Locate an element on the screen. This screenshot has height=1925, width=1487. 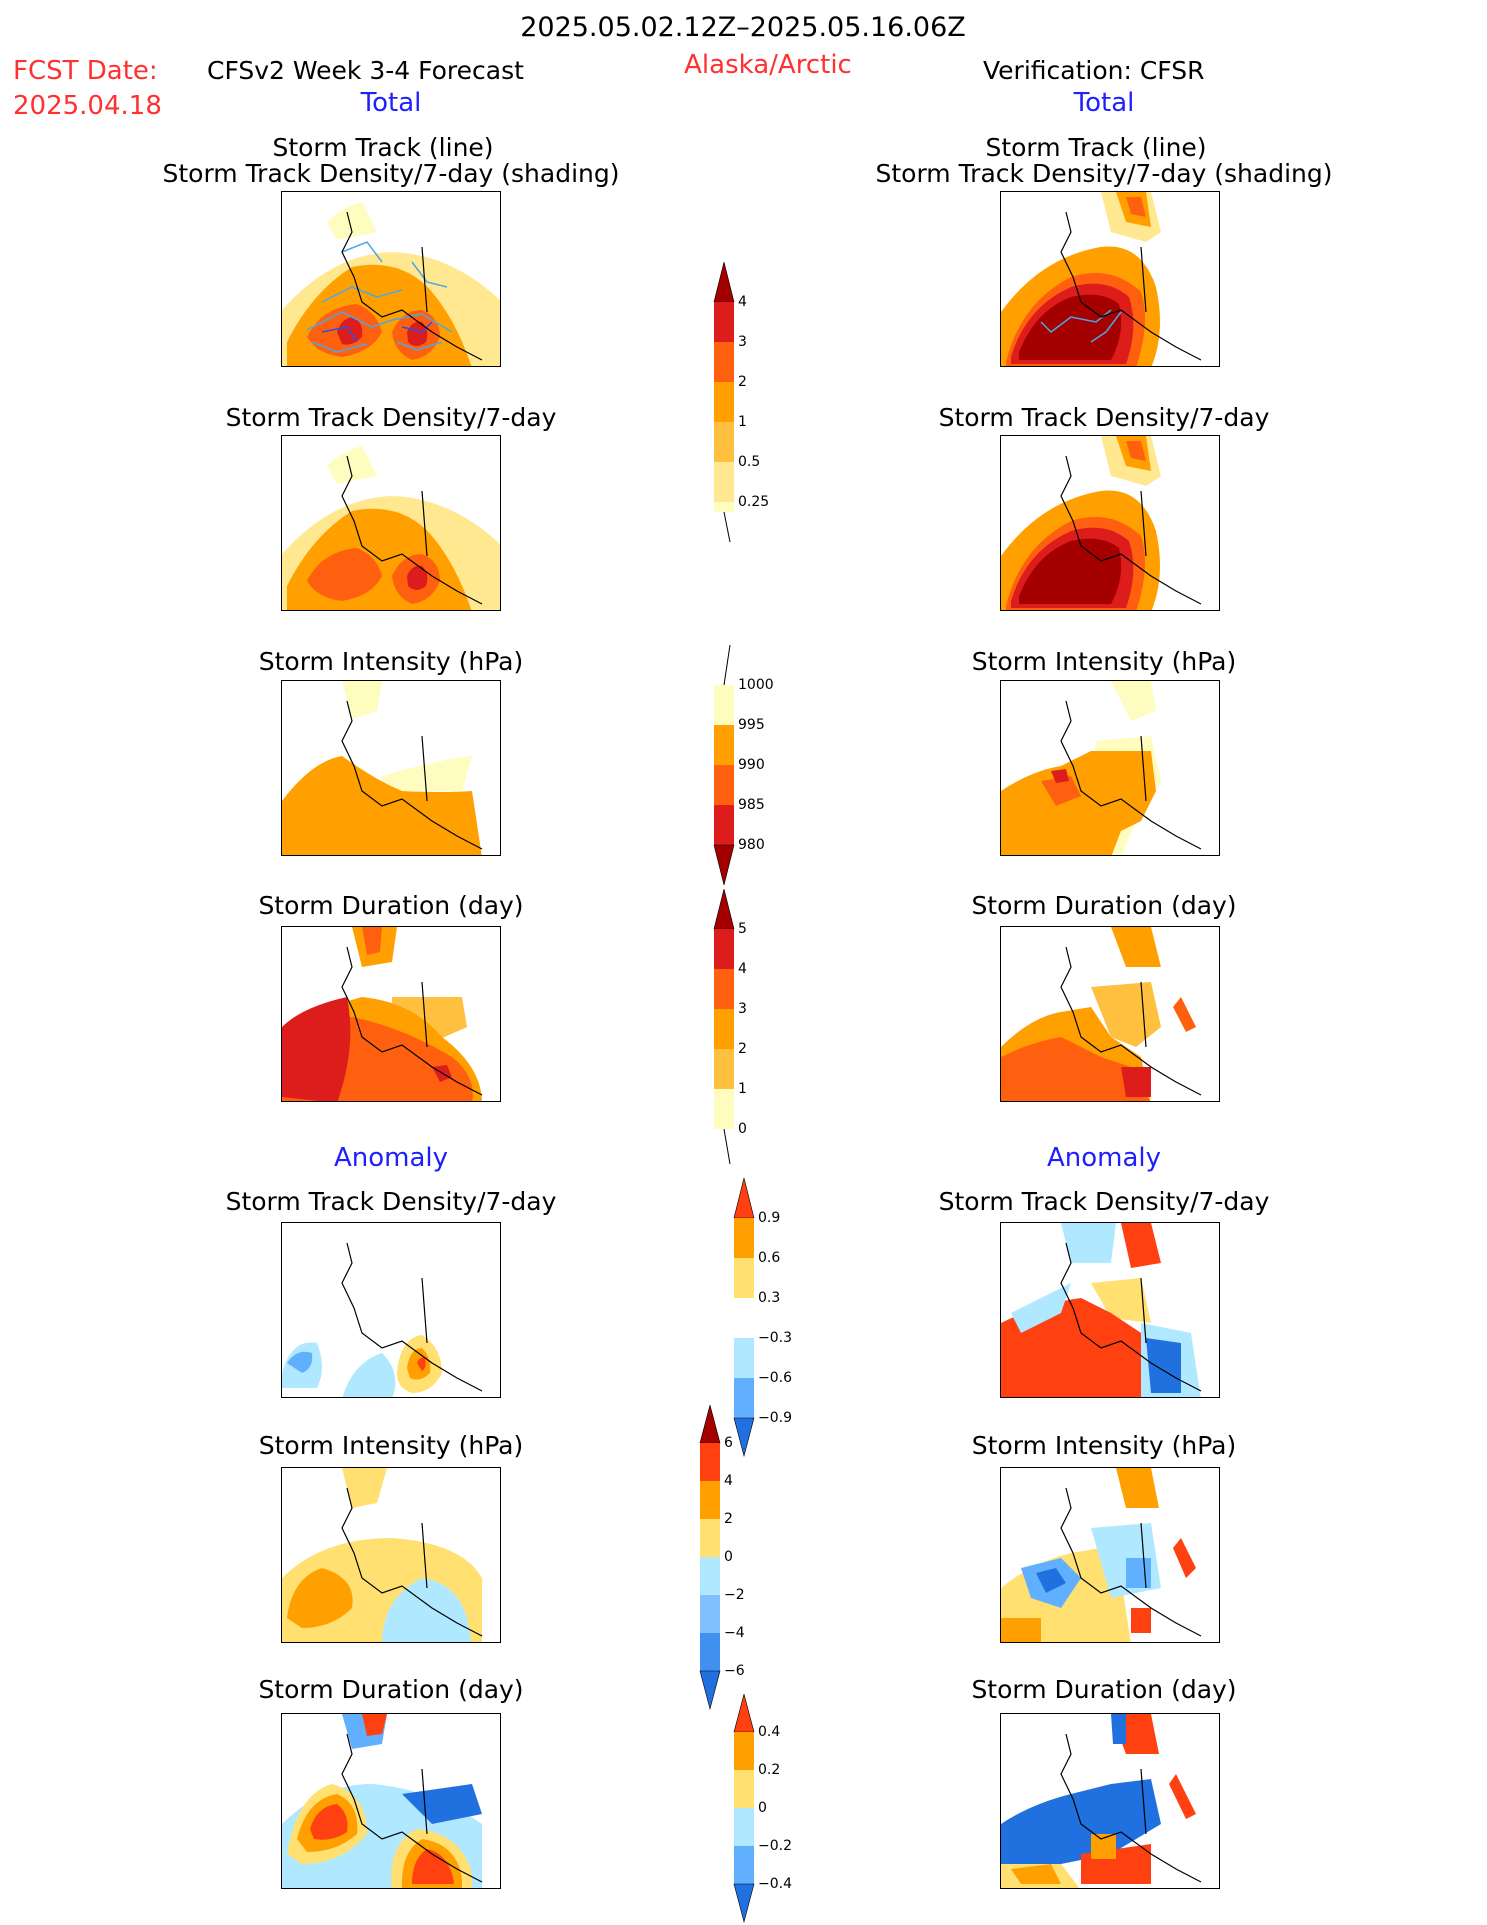
map-left-anom-duration is located at coordinates (391, 1801).